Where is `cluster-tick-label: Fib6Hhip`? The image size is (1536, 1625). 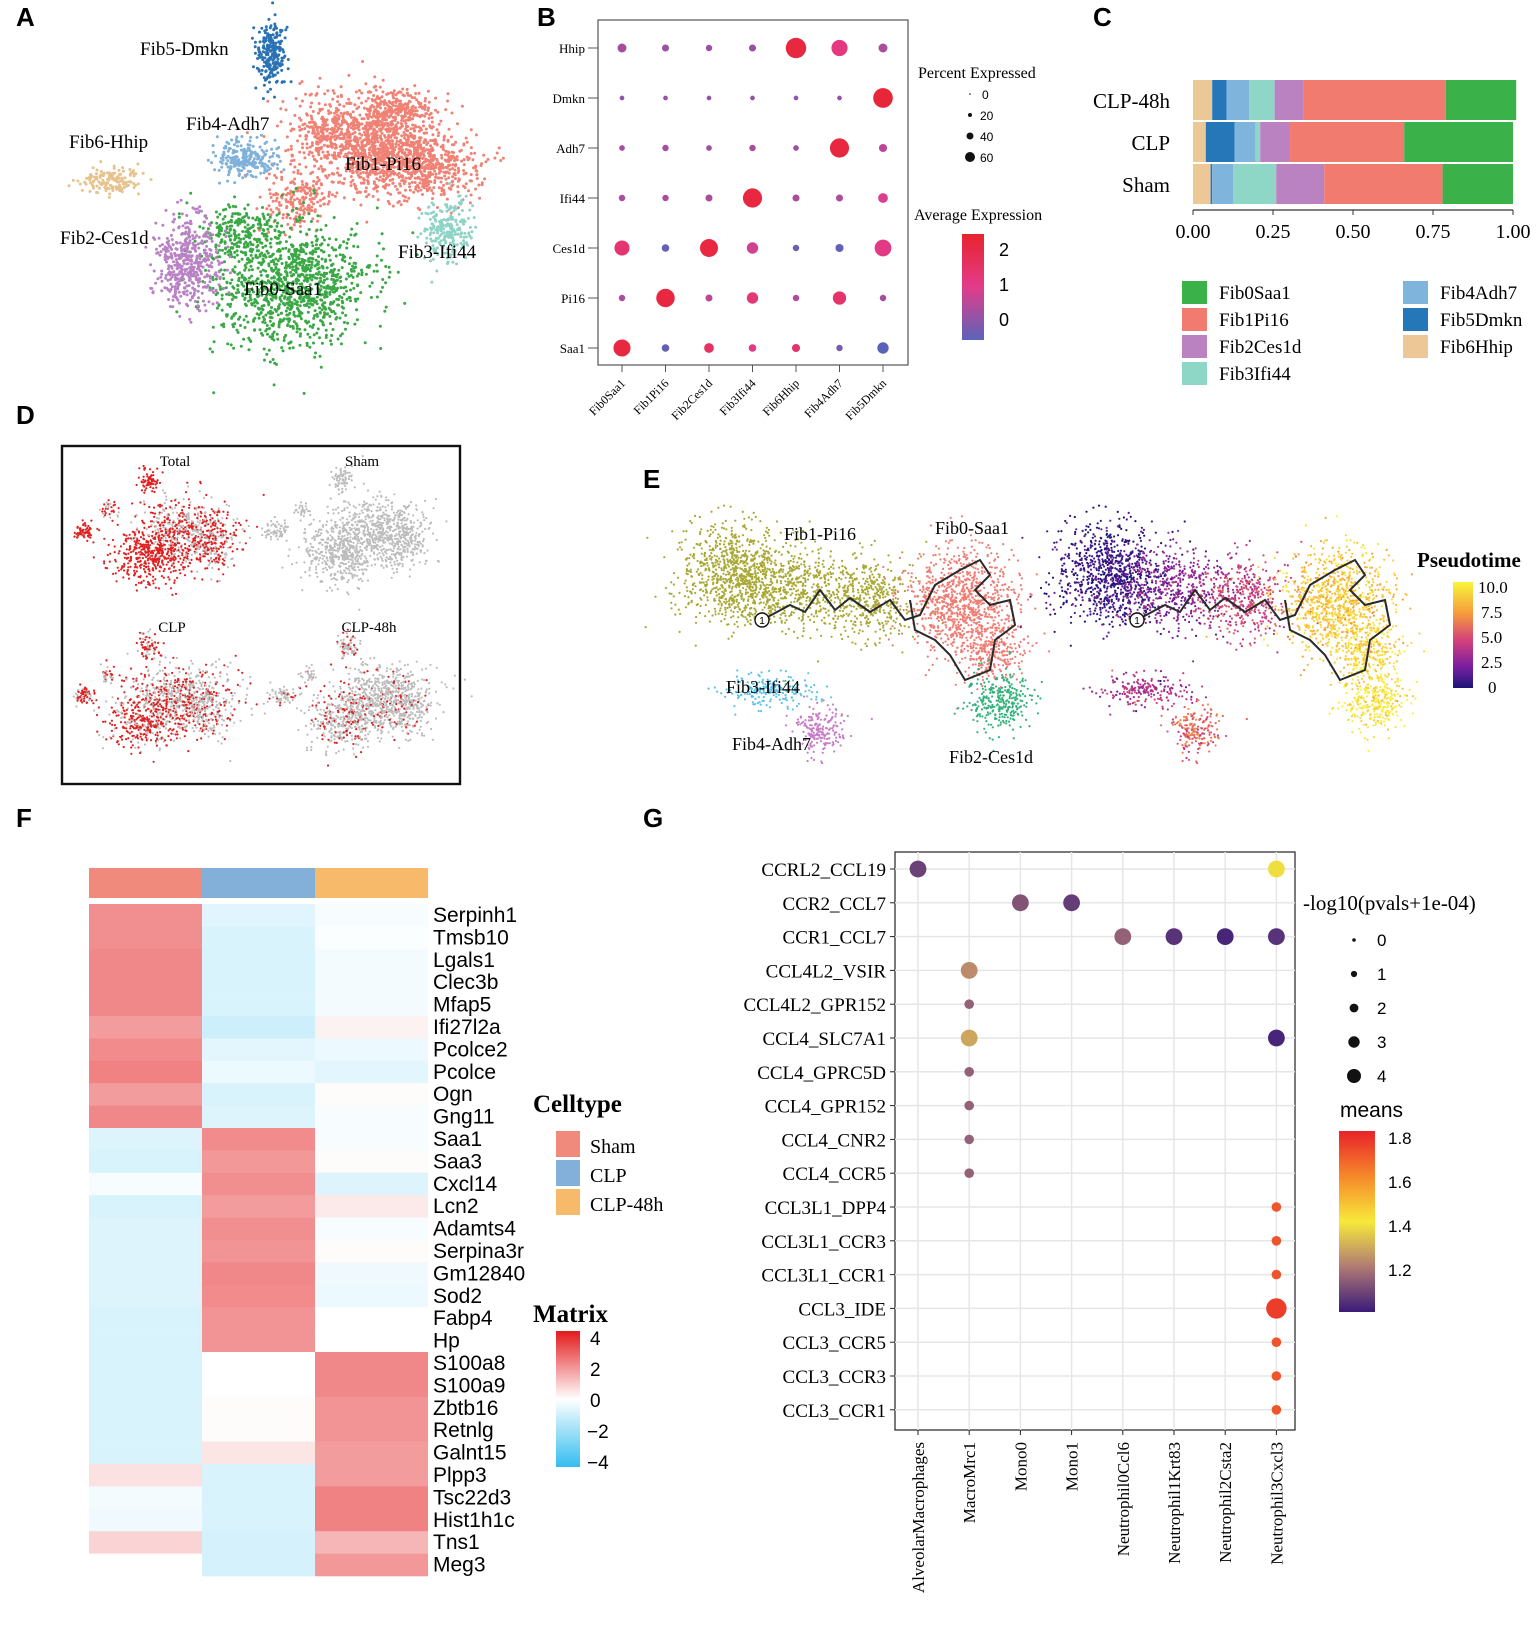 cluster-tick-label: Fib6Hhip is located at coordinates (781, 397).